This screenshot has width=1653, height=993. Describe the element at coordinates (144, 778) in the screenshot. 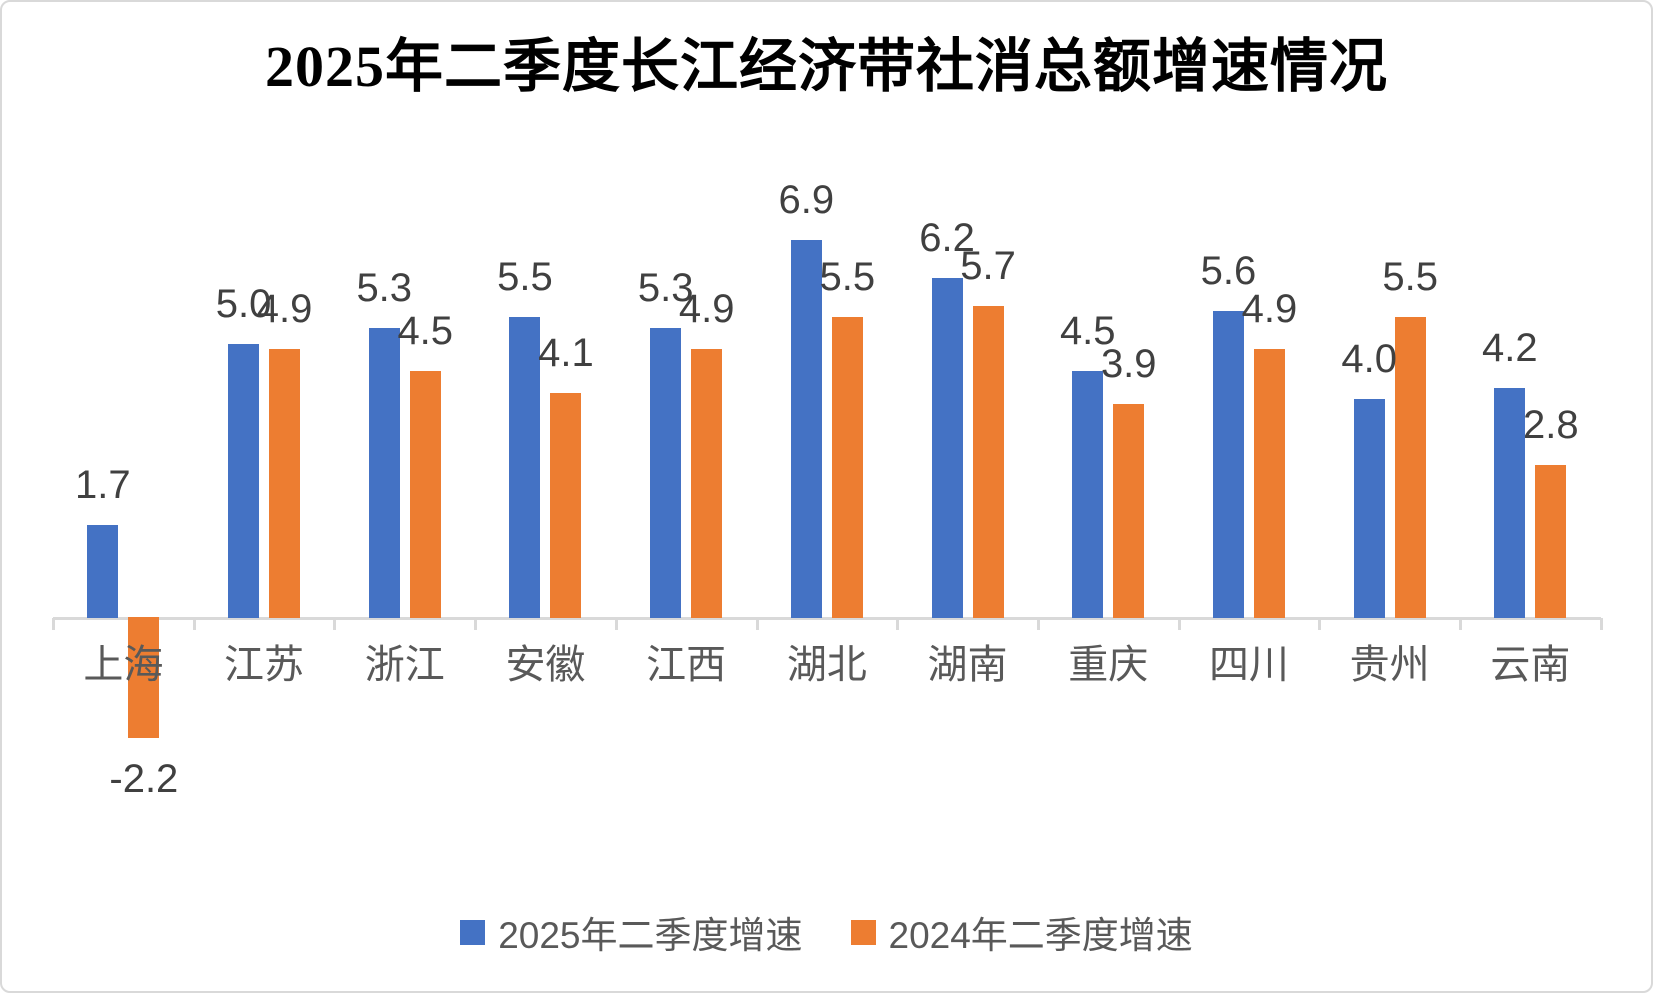

I see `data-label-2024年二季度增速-上海: -2.2` at that location.